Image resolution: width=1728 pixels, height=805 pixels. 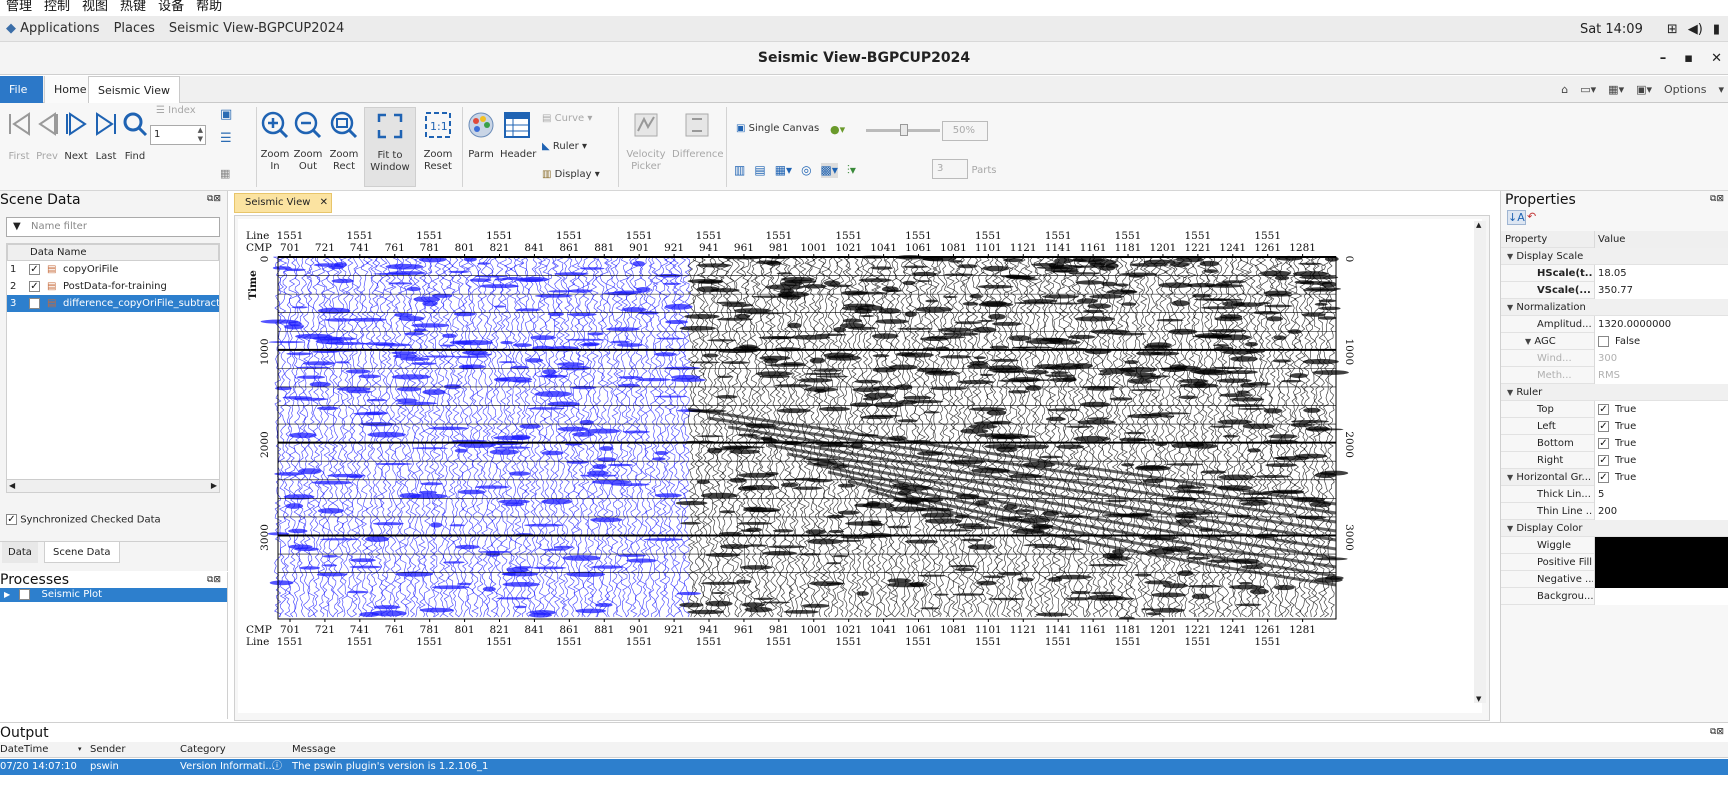 I want to click on tab-data: Data, so click(x=20, y=552).